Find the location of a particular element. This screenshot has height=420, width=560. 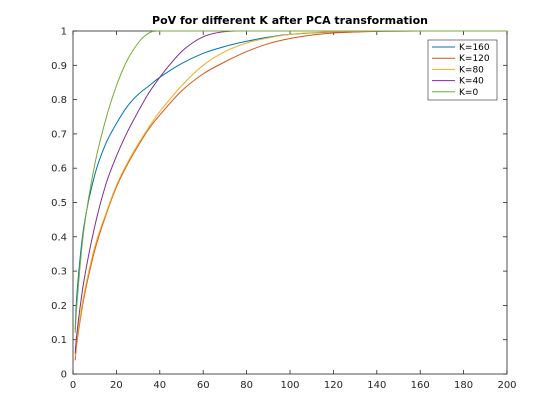

y-tick-label: 0.5 is located at coordinates (59, 203).